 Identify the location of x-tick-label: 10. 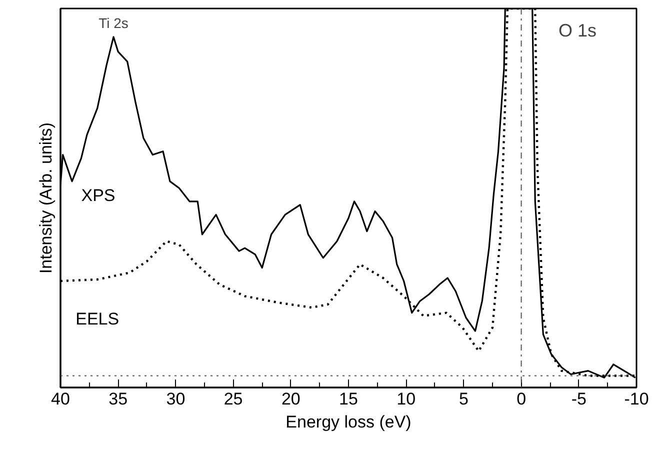
(406, 399).